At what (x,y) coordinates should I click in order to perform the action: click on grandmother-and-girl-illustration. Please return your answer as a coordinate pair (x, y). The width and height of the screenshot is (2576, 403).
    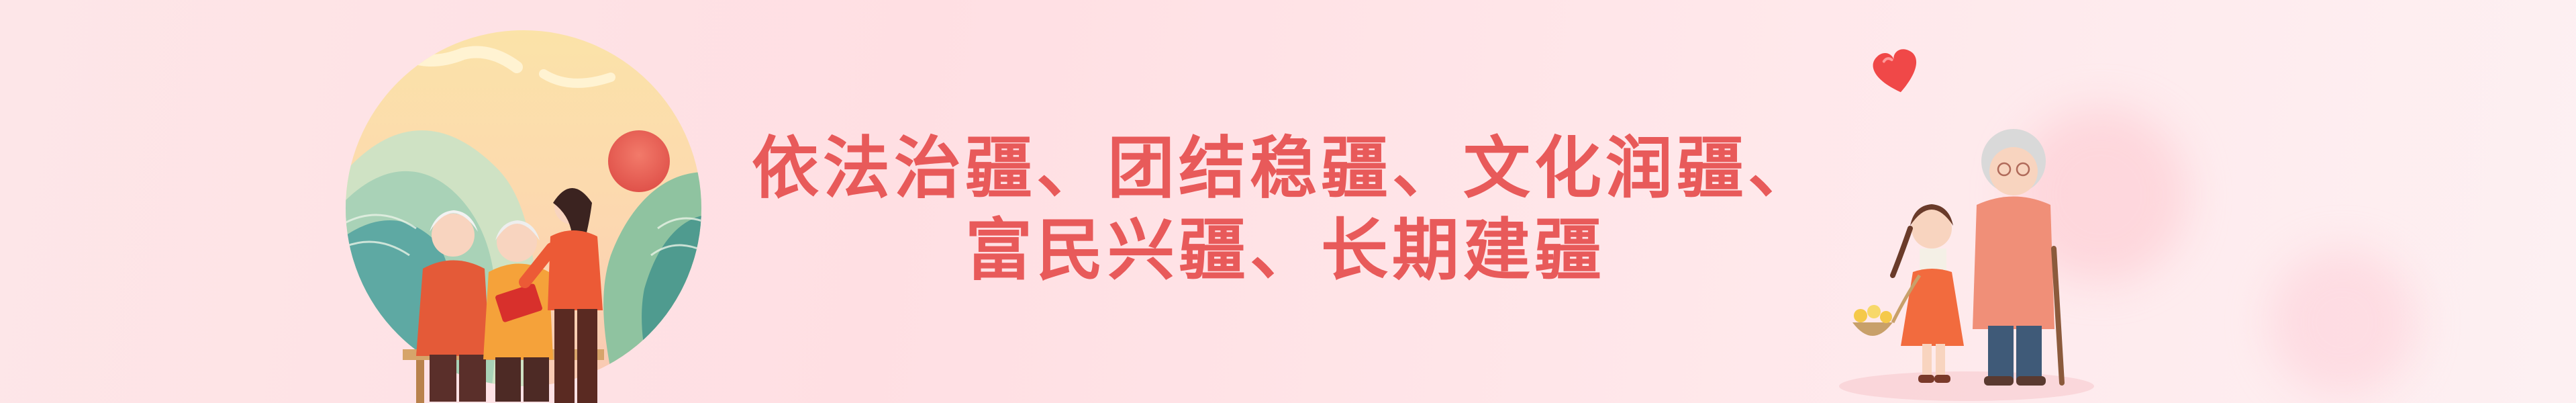
    Looking at the image, I should click on (1966, 215).